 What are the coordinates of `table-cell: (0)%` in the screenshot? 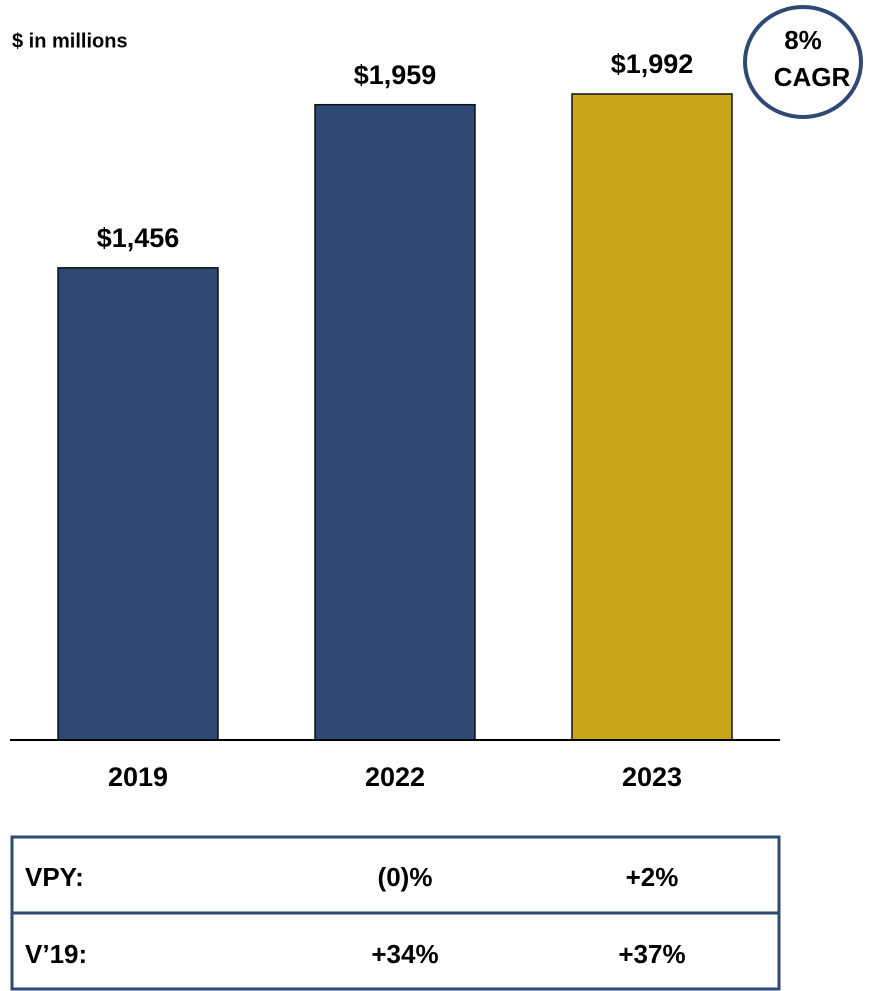 It's located at (405, 877).